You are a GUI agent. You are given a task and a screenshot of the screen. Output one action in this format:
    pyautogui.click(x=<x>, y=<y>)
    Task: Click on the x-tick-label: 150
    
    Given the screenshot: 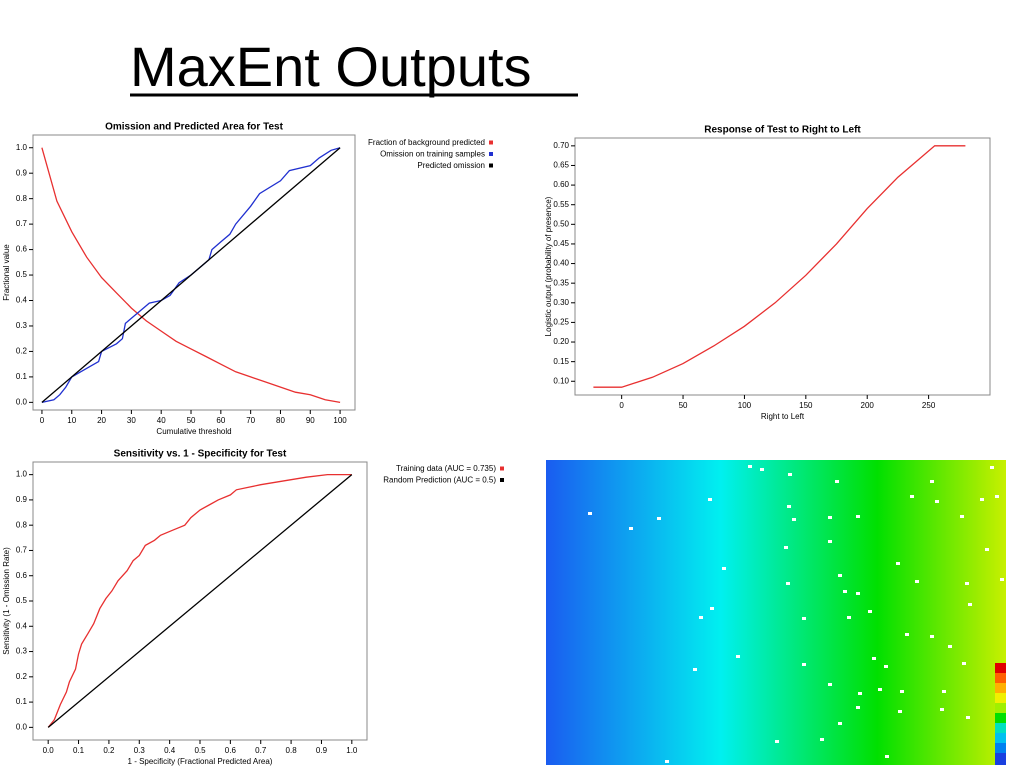 What is the action you would take?
    pyautogui.click(x=806, y=405)
    